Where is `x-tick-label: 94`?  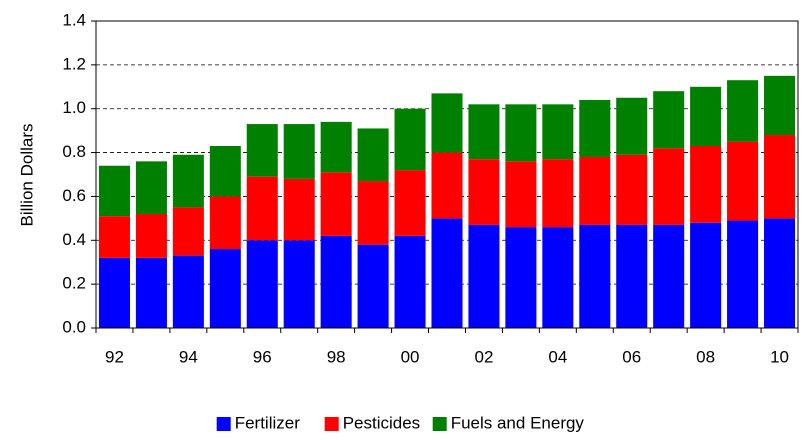
x-tick-label: 94 is located at coordinates (188, 356).